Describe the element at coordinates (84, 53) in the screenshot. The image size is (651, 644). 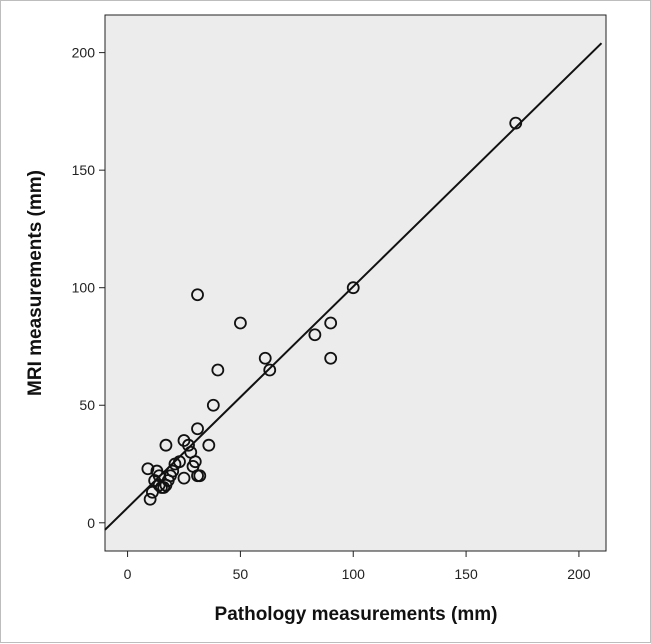
I see `y-tick-label: 200` at that location.